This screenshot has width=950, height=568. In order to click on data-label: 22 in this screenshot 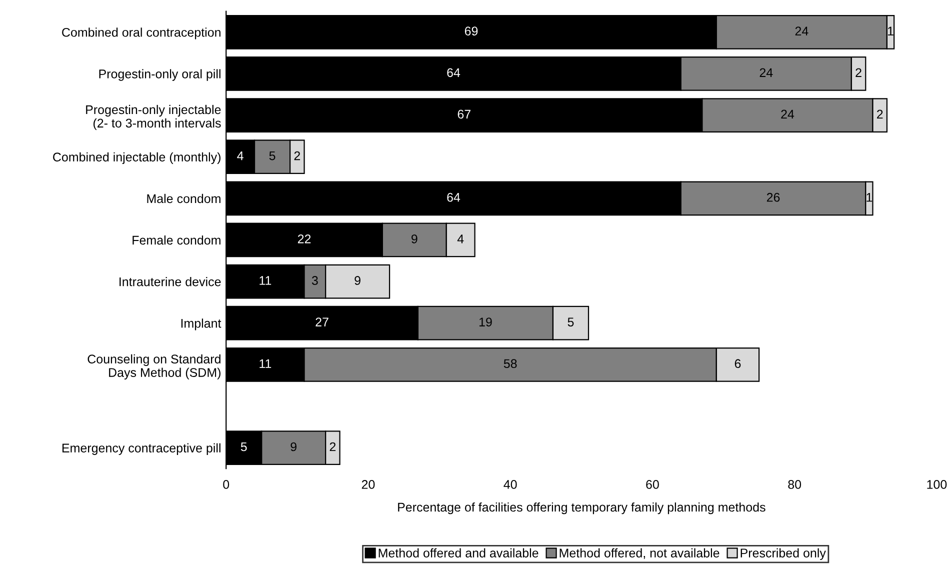, I will do `click(304, 239)`.